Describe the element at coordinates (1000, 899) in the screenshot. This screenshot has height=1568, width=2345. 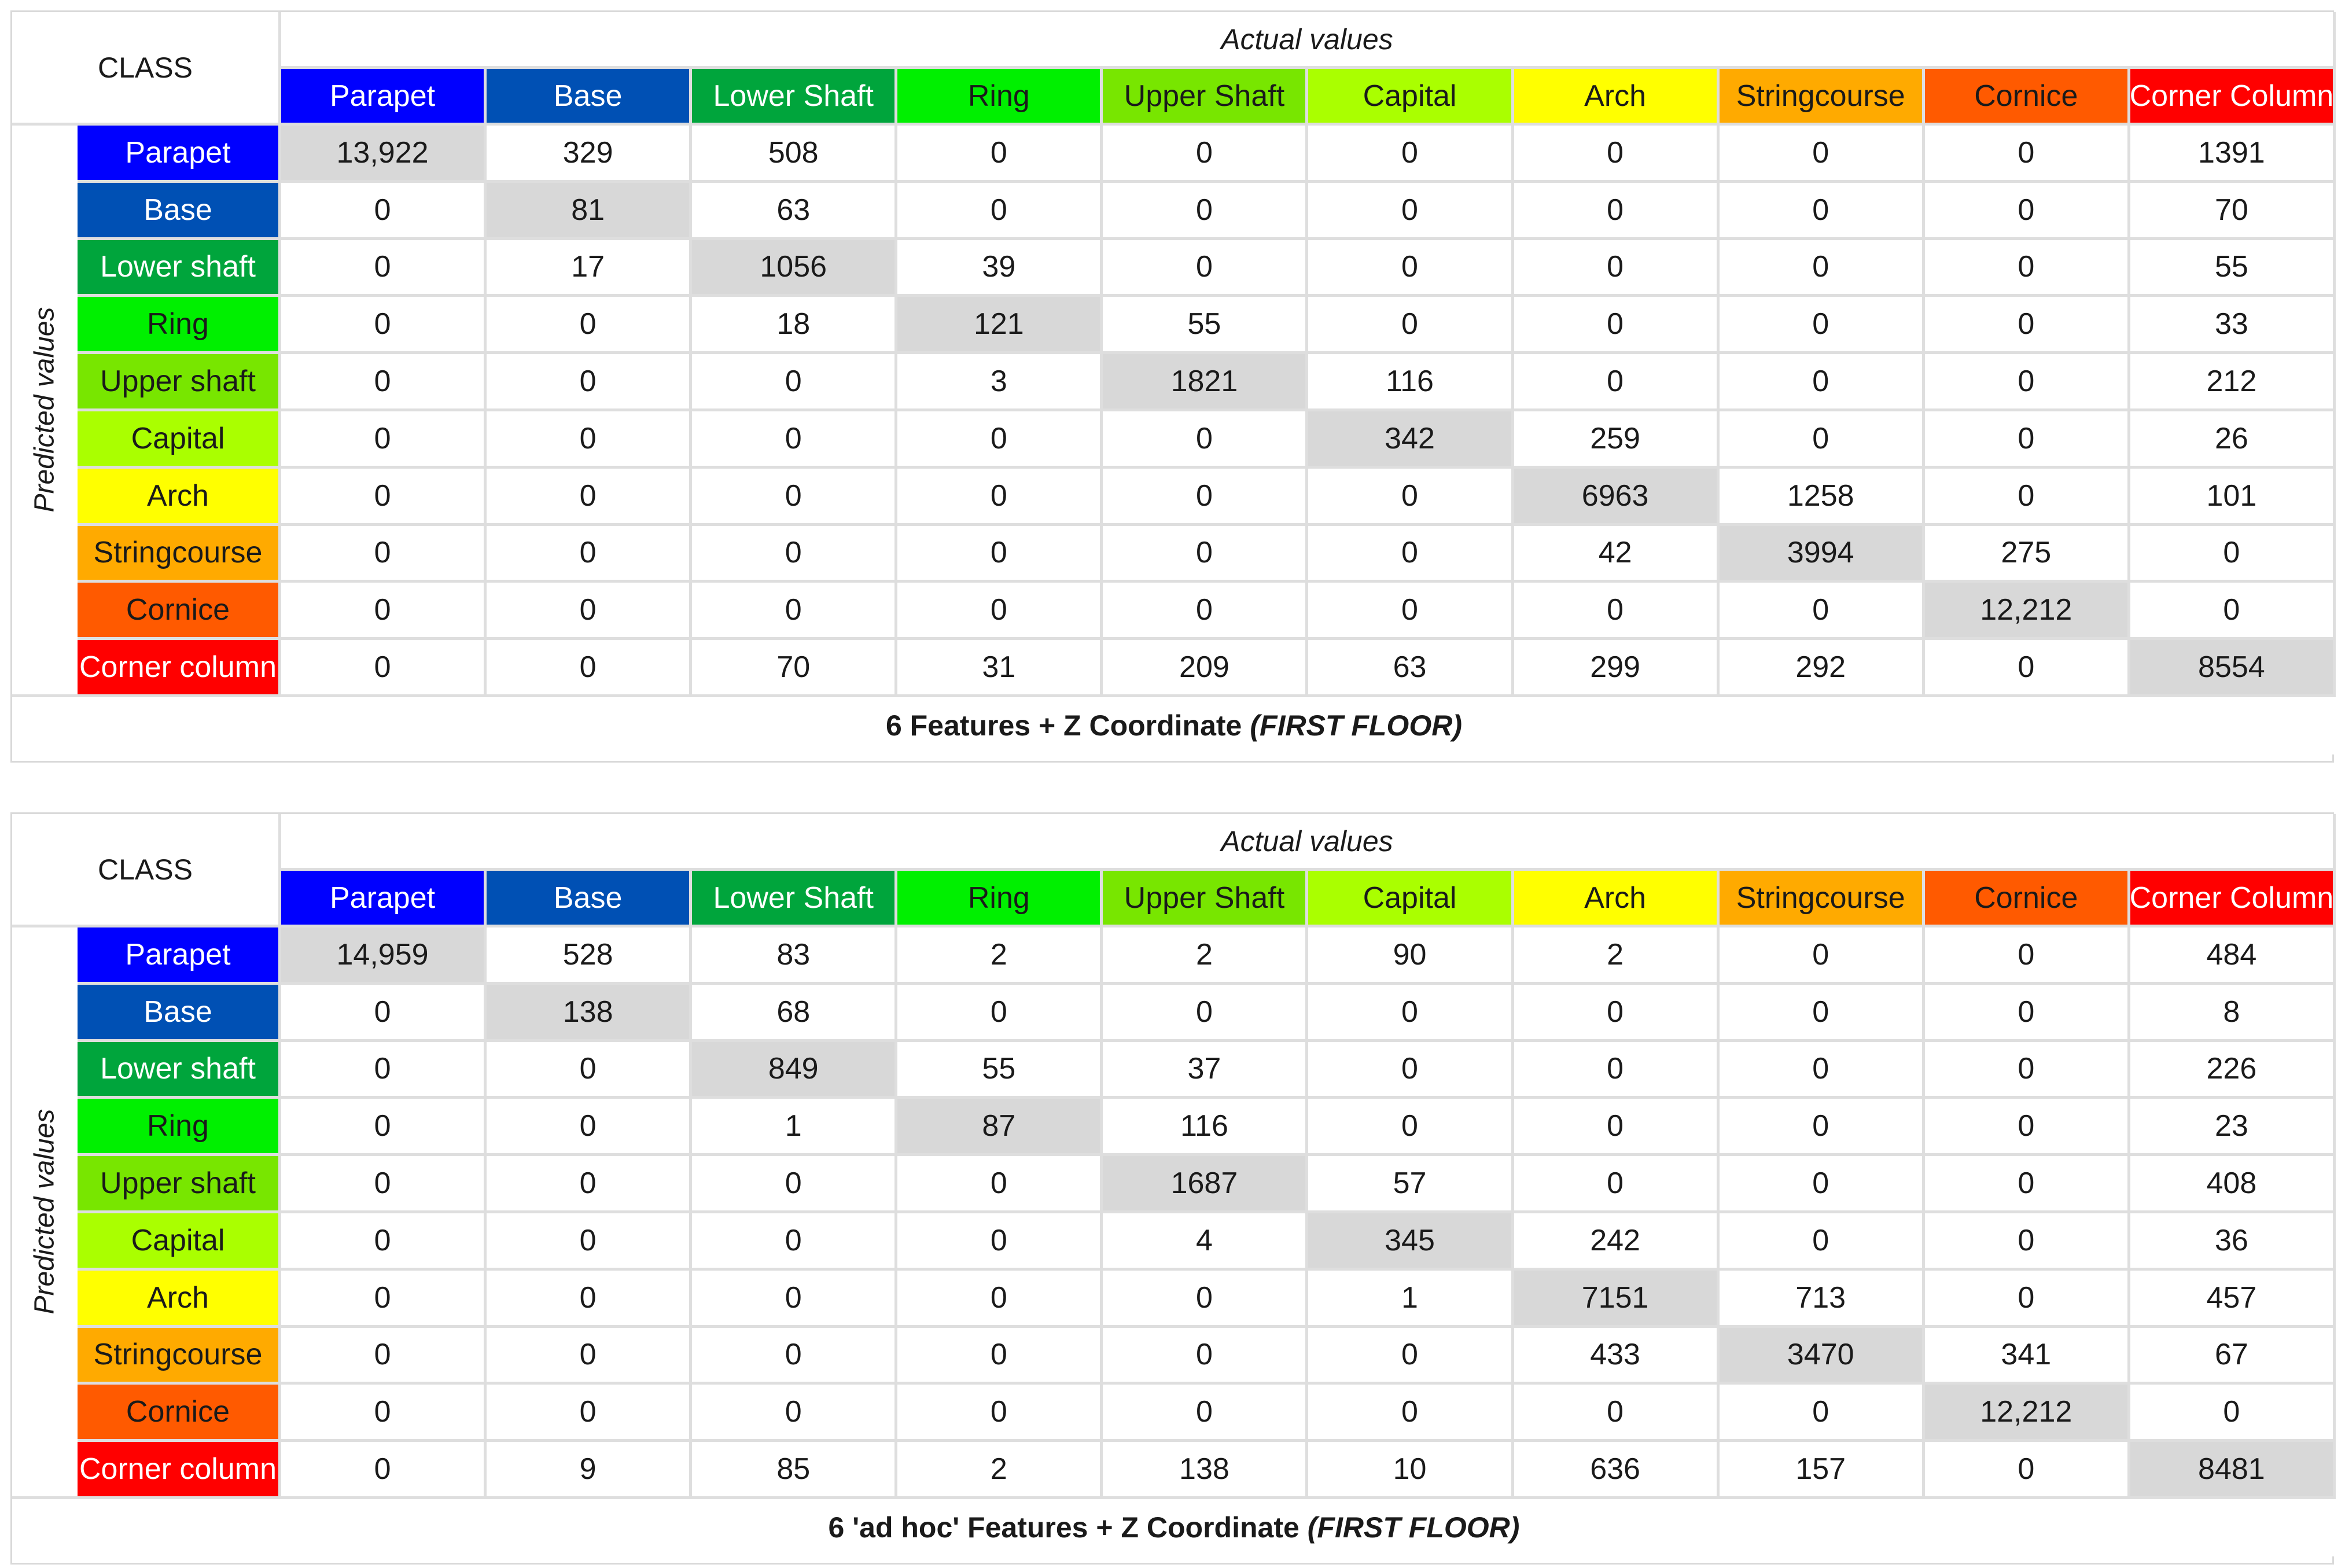
I see `column-header: Ring` at that location.